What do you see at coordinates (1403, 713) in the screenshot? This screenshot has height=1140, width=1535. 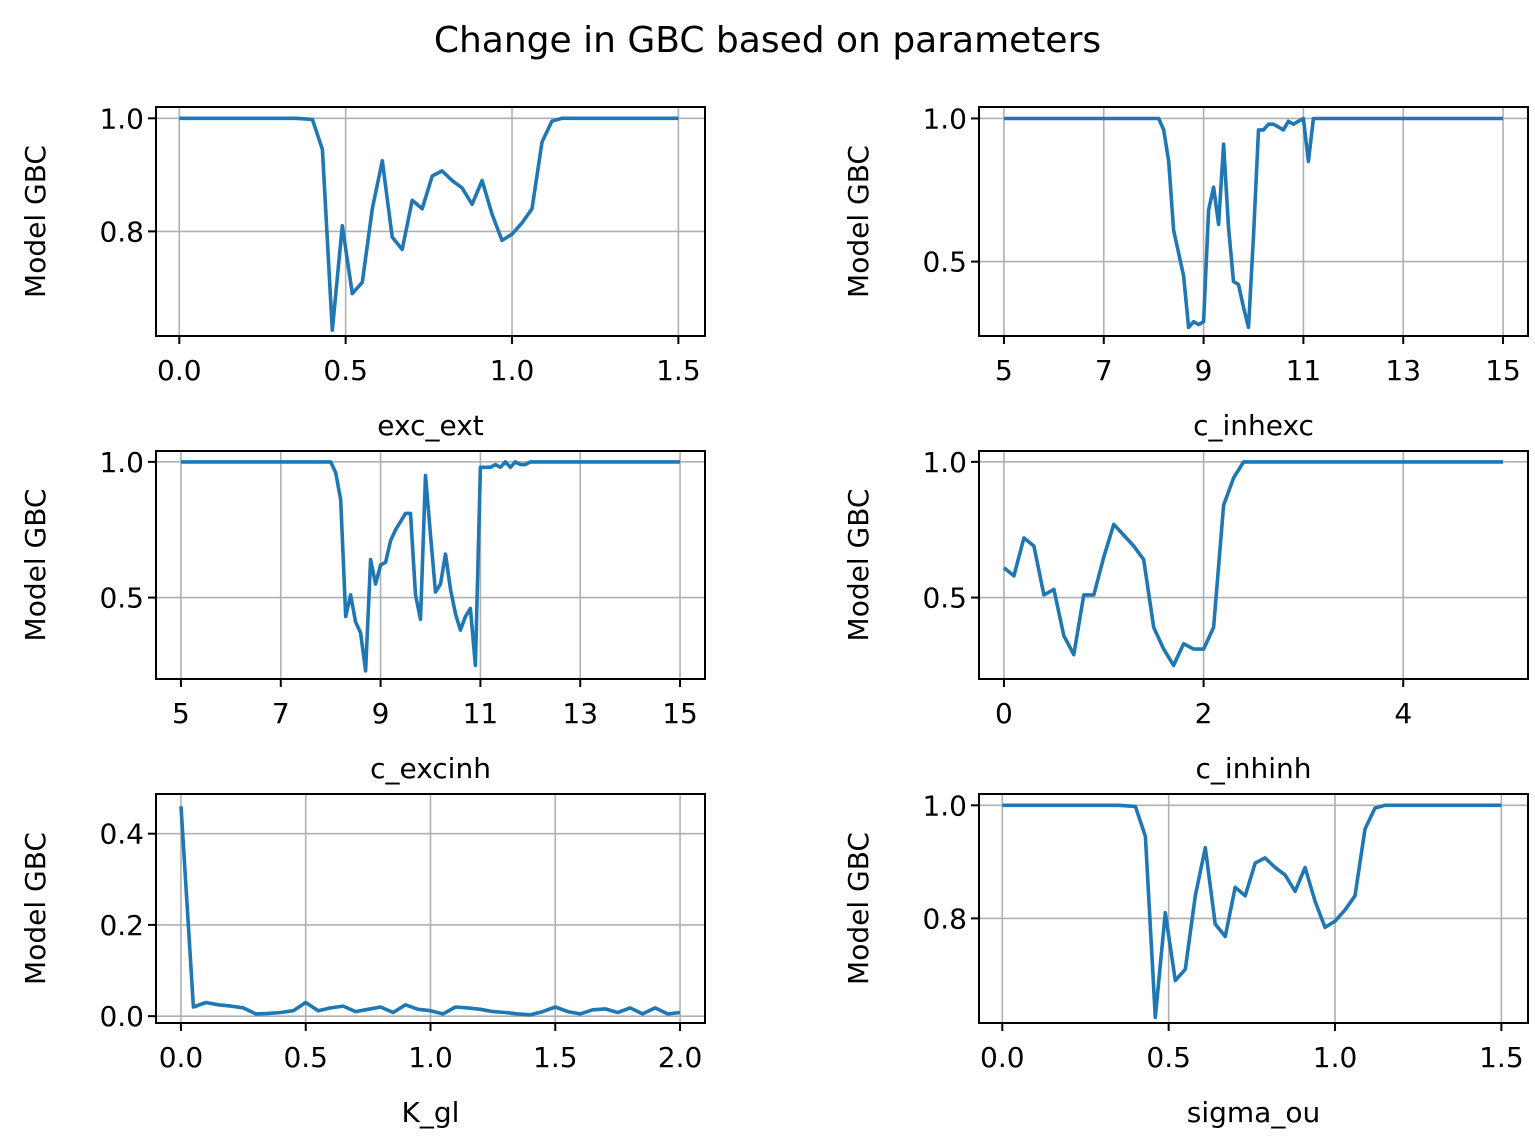 I see `x-tick-label: 4` at bounding box center [1403, 713].